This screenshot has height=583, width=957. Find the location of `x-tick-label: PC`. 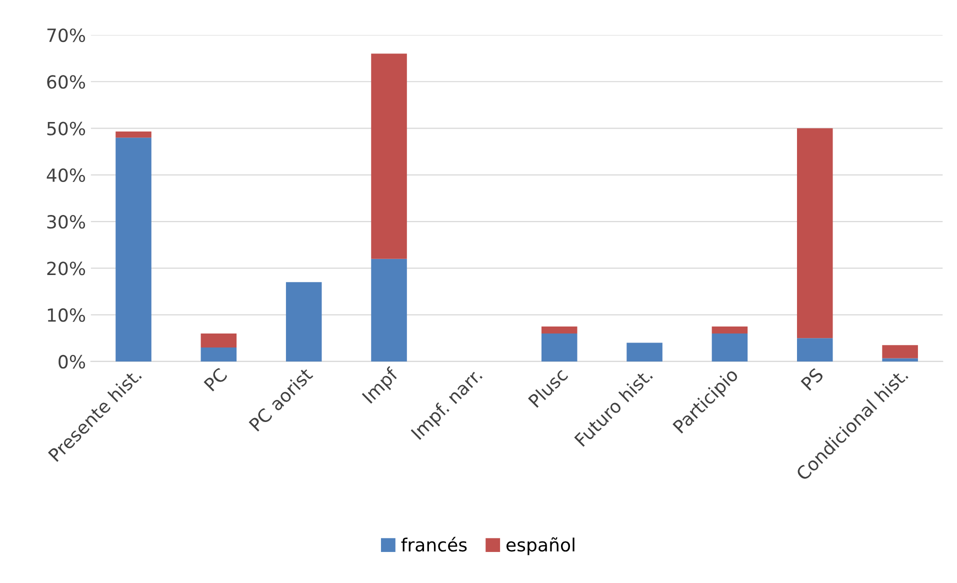

x-tick-label: PC is located at coordinates (216, 379).